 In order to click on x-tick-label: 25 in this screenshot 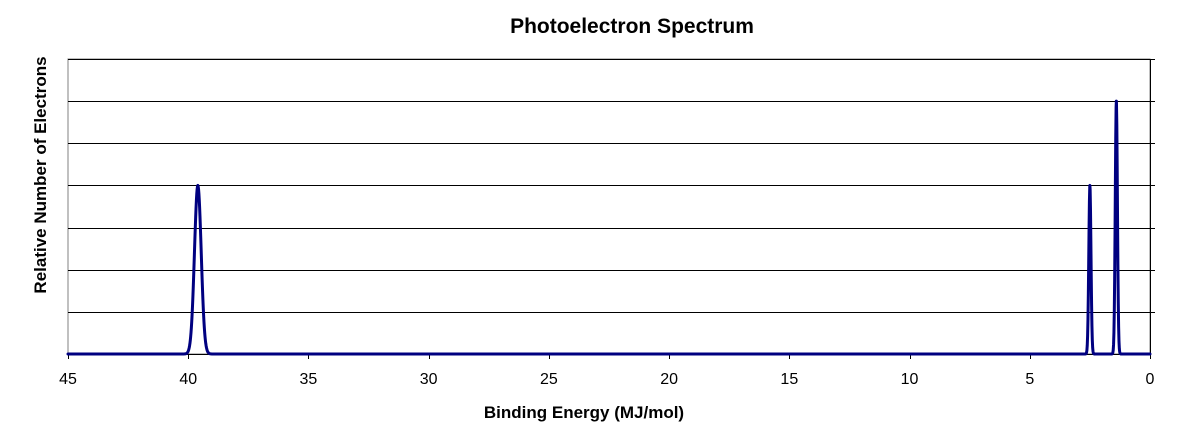, I will do `click(549, 379)`.